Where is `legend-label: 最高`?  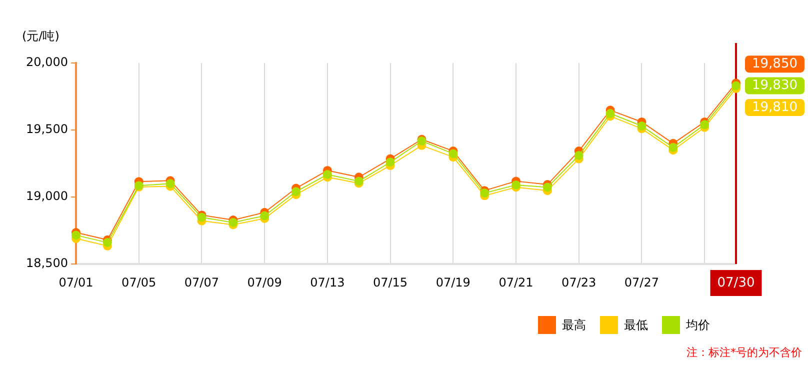 legend-label: 最高 is located at coordinates (574, 325).